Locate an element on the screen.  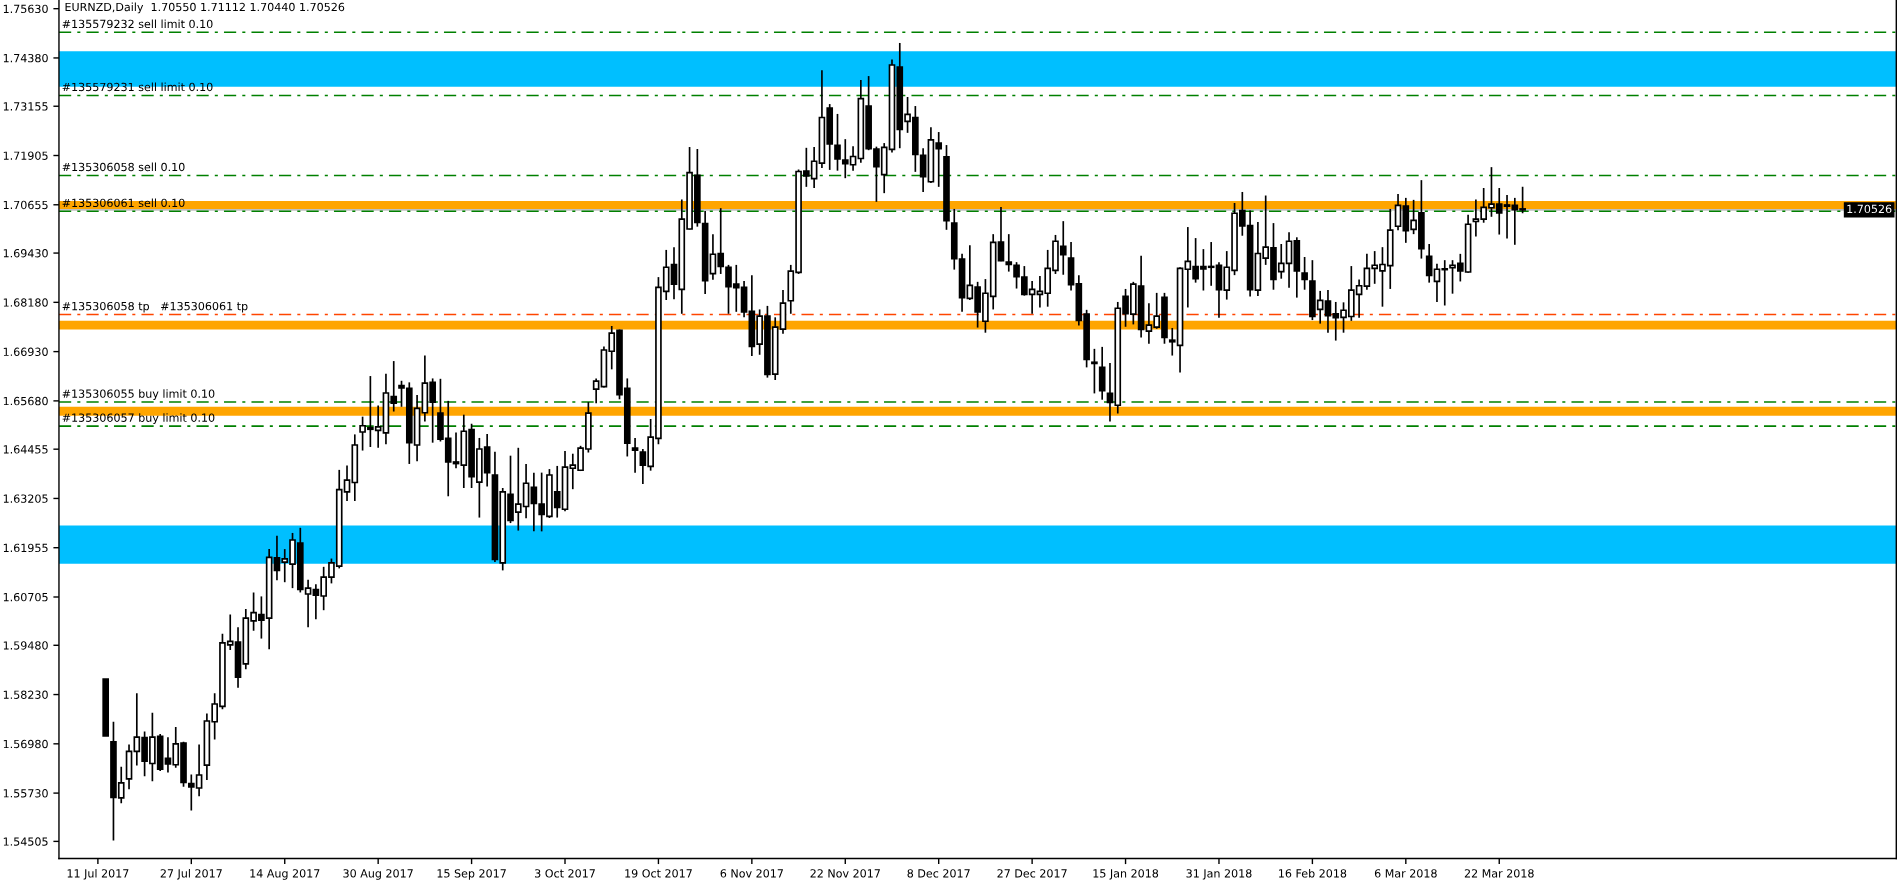
x-tick-label: 27 Jul 2017 is located at coordinates (191, 874).